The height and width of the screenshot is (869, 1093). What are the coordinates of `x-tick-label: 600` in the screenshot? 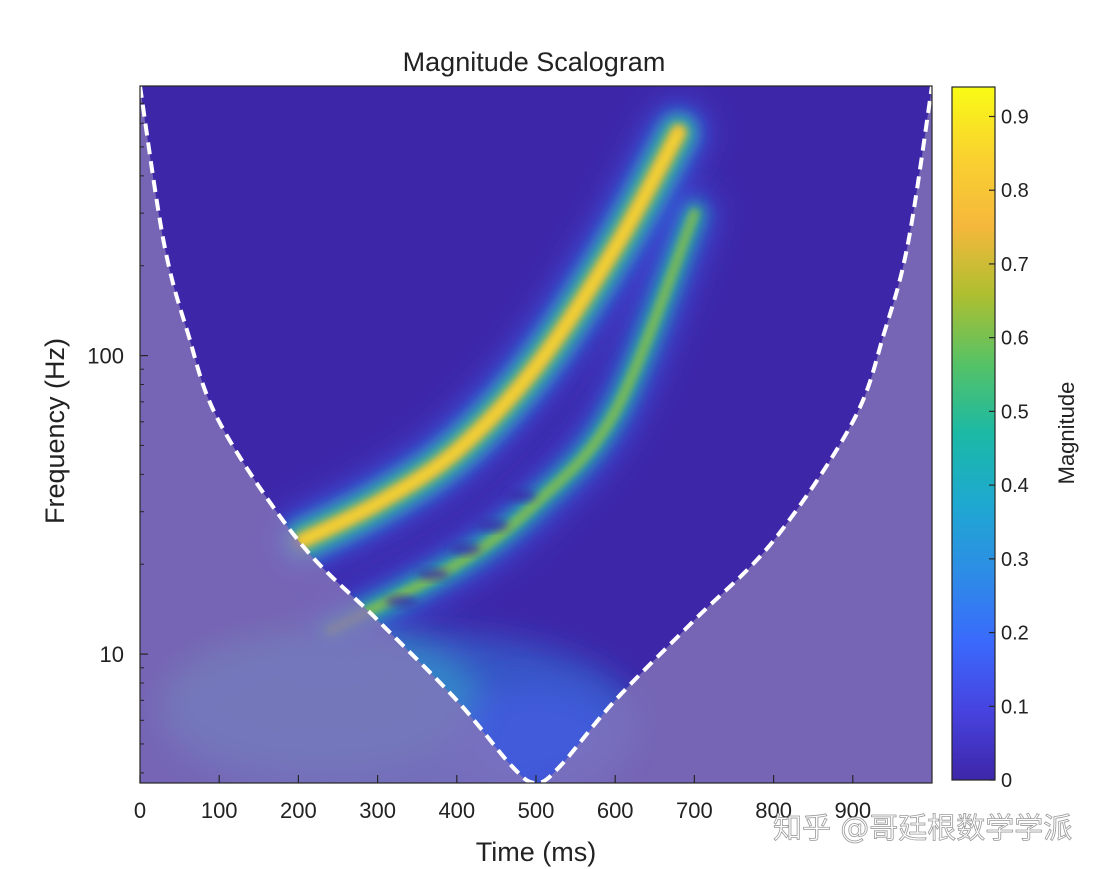 It's located at (615, 810).